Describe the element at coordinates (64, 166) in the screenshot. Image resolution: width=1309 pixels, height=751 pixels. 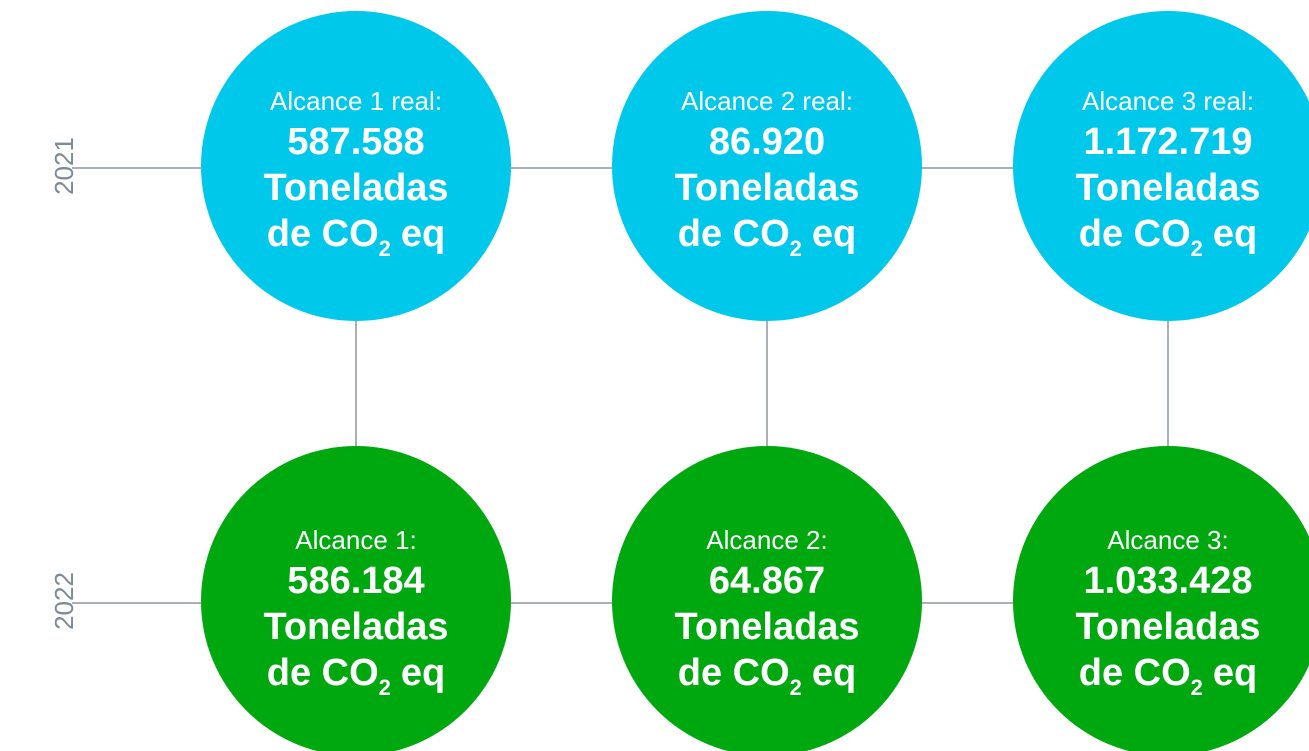
I see `year-label: 2021` at that location.